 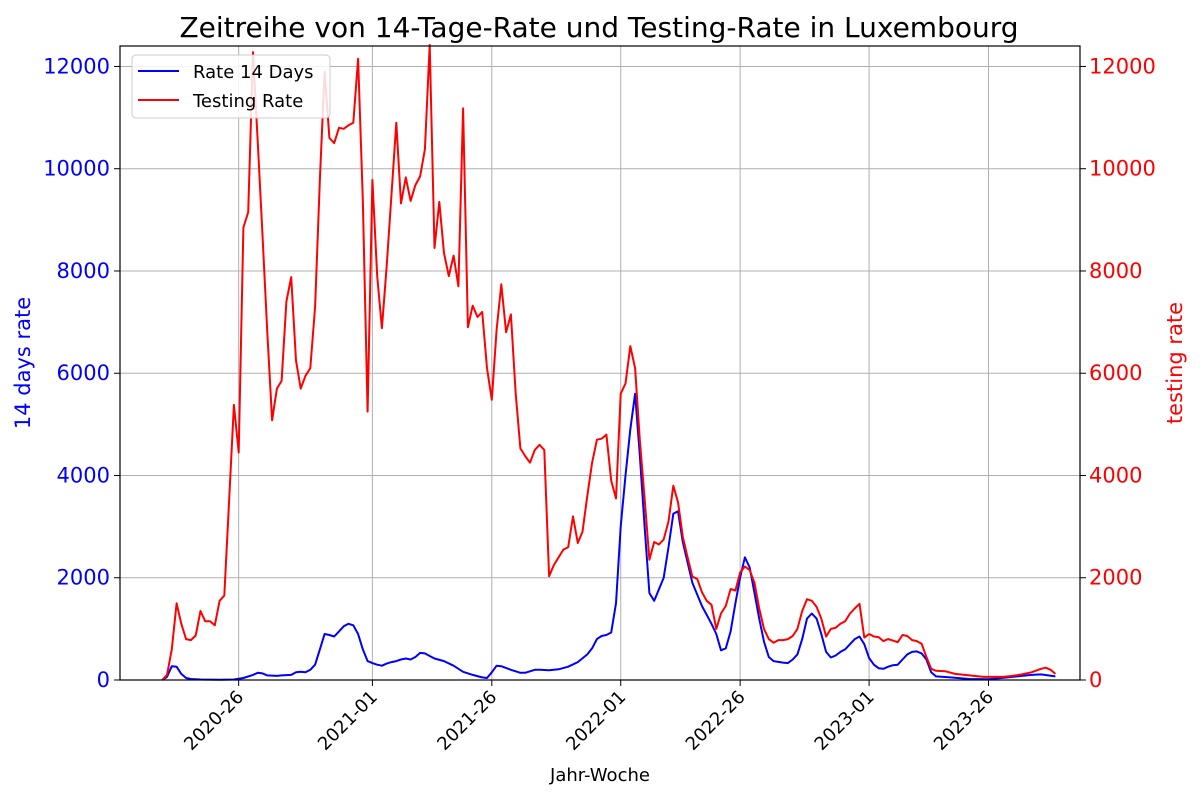 I want to click on right-tick-label: 4000, so click(x=1115, y=475).